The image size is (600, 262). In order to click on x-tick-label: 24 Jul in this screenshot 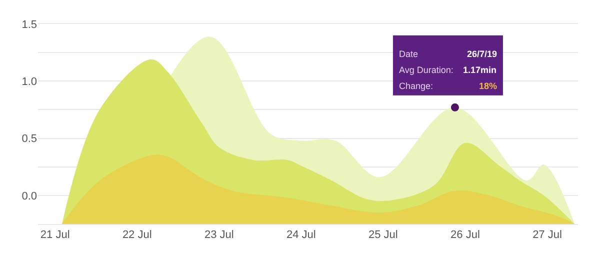, I will do `click(301, 235)`.